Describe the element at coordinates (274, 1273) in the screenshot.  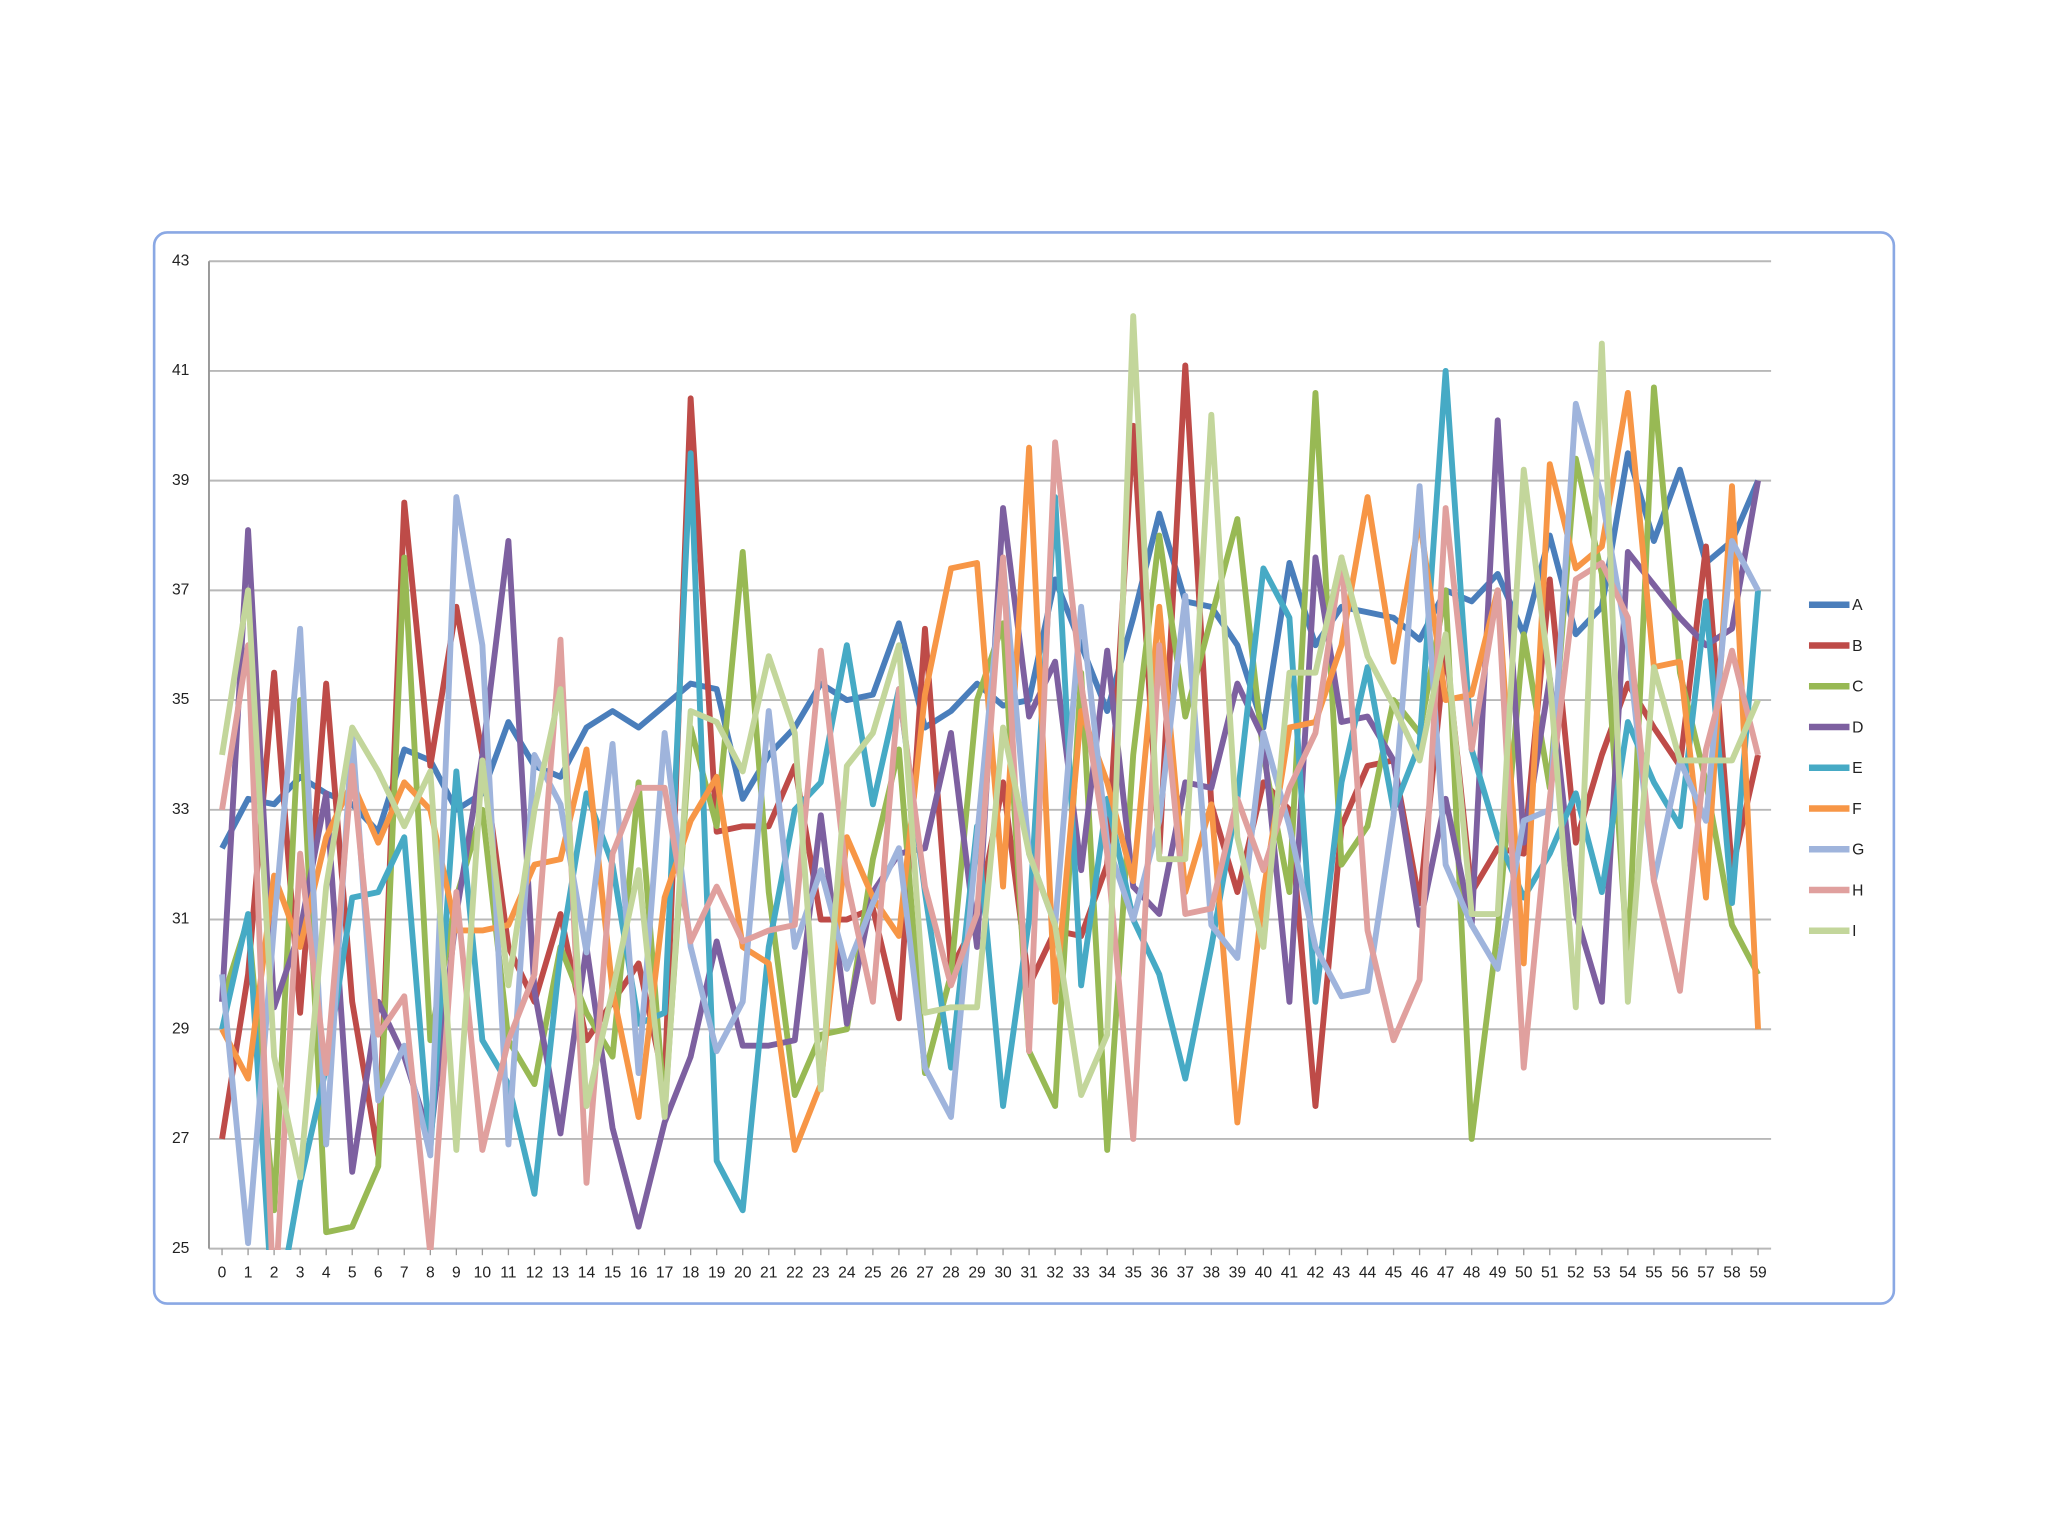
I see `x-tick-label: 2` at that location.